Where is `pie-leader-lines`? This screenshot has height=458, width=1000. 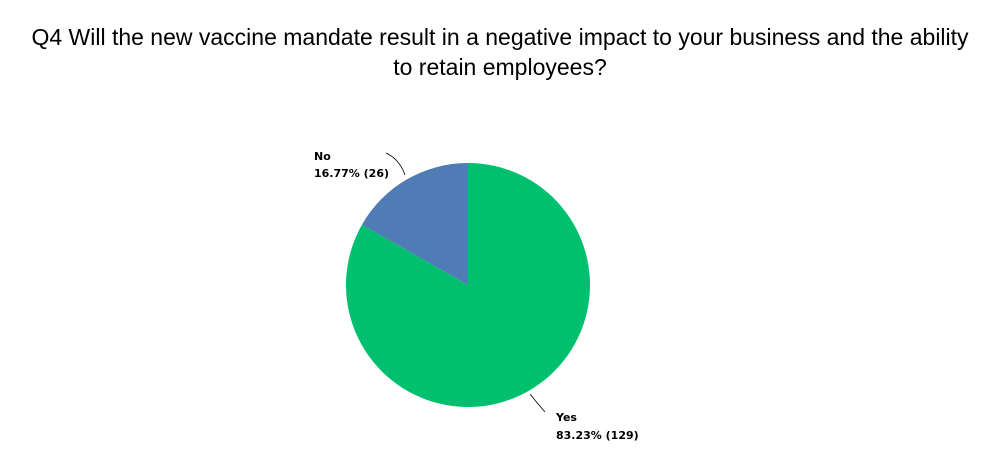
pie-leader-lines is located at coordinates (465, 282).